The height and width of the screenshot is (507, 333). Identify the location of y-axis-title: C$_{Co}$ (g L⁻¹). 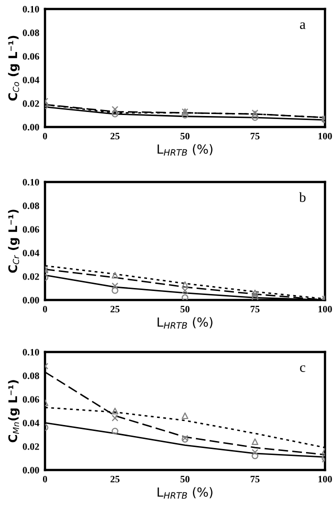
(14, 68).